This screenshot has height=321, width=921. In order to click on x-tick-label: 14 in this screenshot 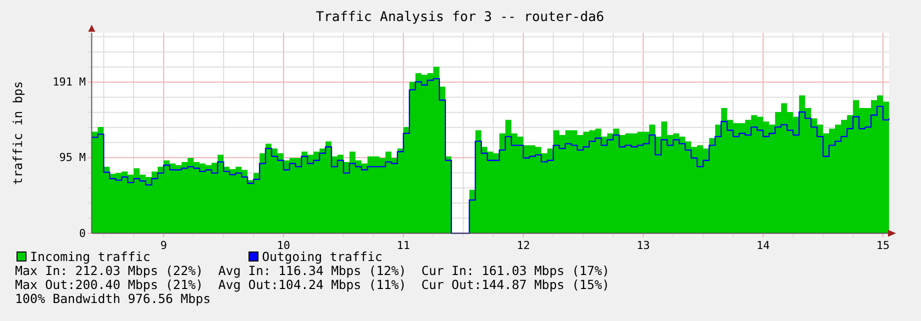, I will do `click(763, 245)`.